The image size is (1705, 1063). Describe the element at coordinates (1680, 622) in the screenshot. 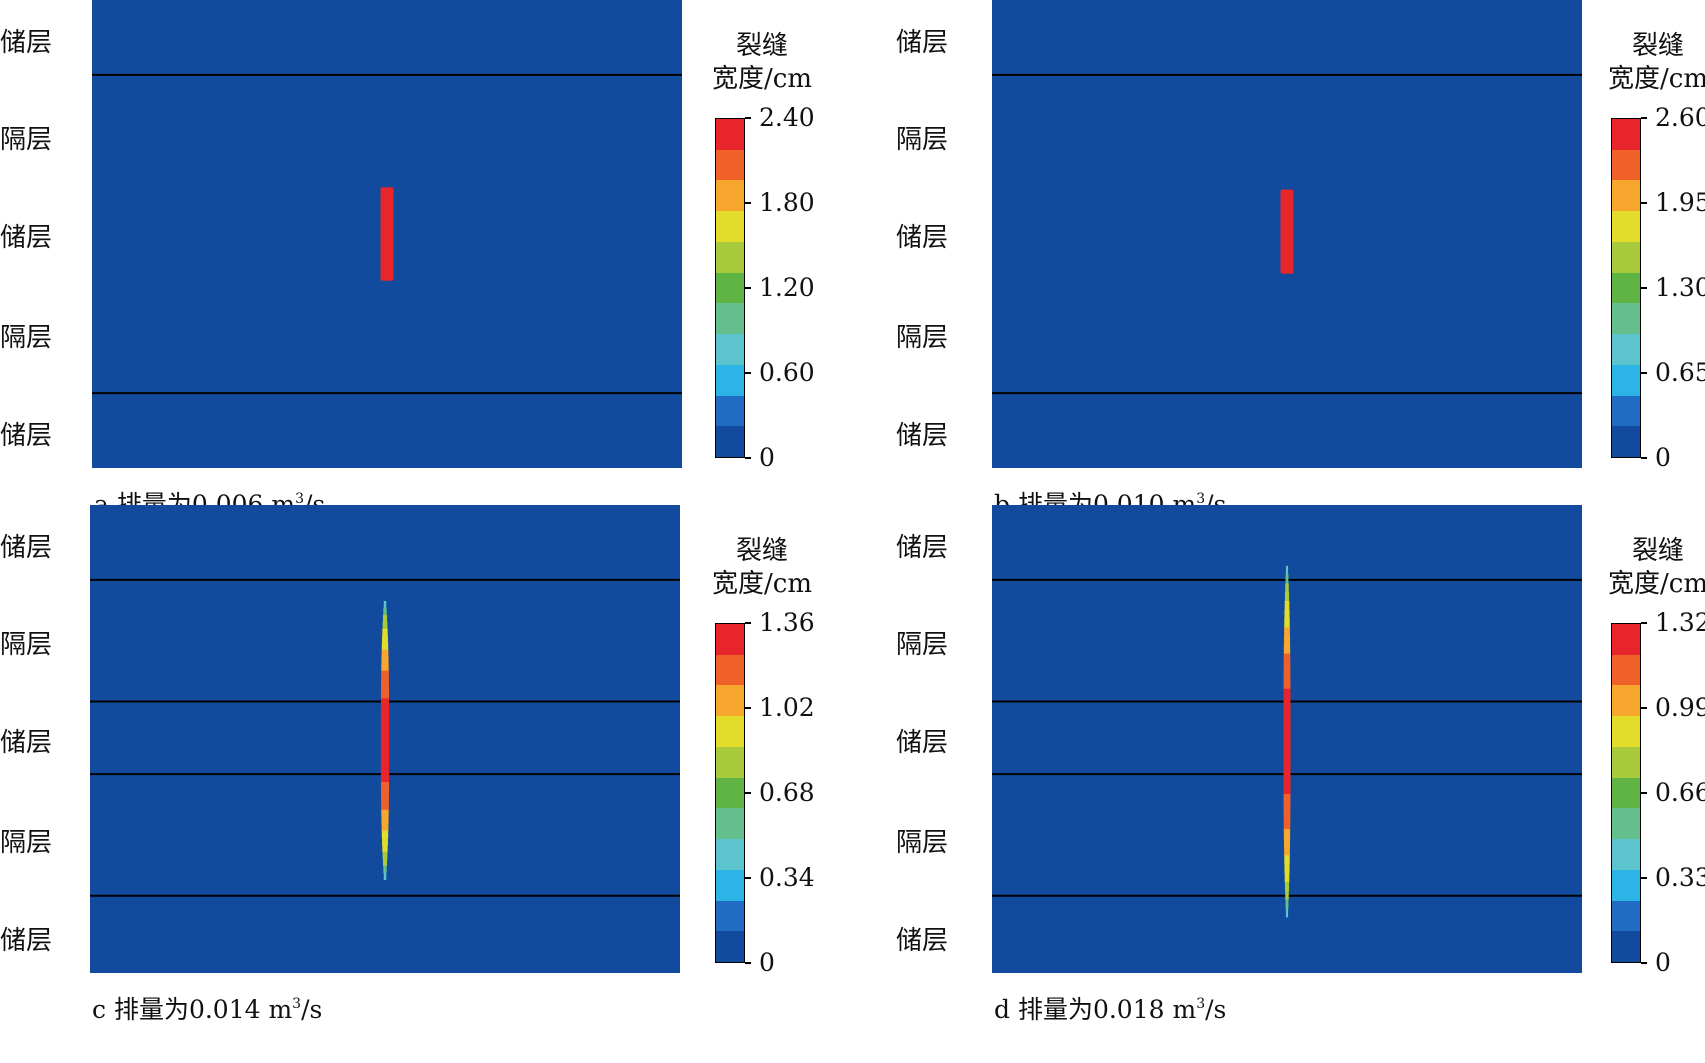

I see `legend-tick-label: 1.32` at that location.